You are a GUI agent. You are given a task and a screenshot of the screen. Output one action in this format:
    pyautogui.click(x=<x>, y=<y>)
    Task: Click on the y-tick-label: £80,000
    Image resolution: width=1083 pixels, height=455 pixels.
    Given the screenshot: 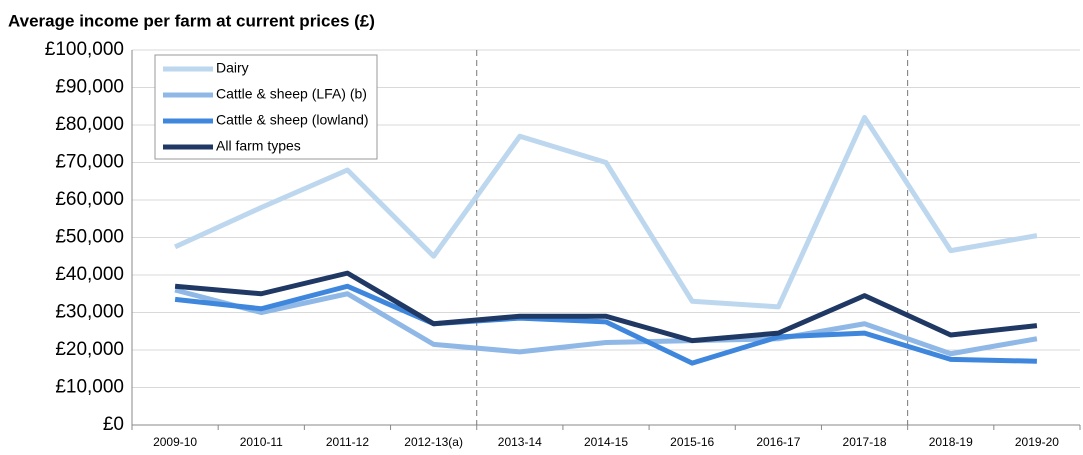 What is the action you would take?
    pyautogui.click(x=89, y=124)
    